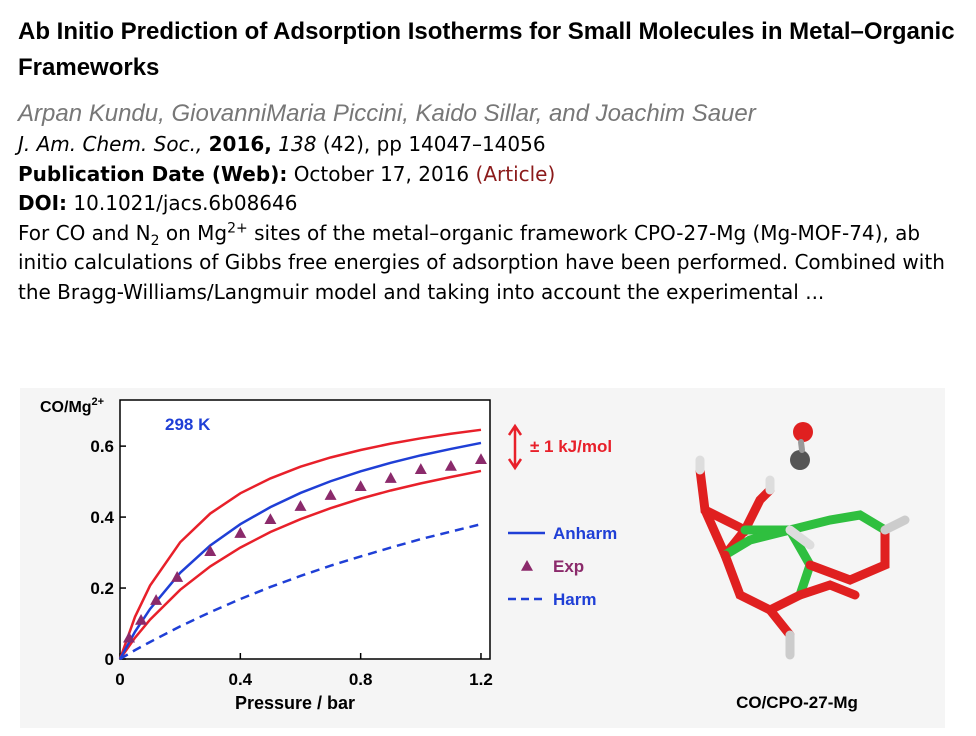 Image resolution: width=976 pixels, height=736 pixels. Describe the element at coordinates (361, 679) in the screenshot. I see `x-tick-label: 0.8` at that location.